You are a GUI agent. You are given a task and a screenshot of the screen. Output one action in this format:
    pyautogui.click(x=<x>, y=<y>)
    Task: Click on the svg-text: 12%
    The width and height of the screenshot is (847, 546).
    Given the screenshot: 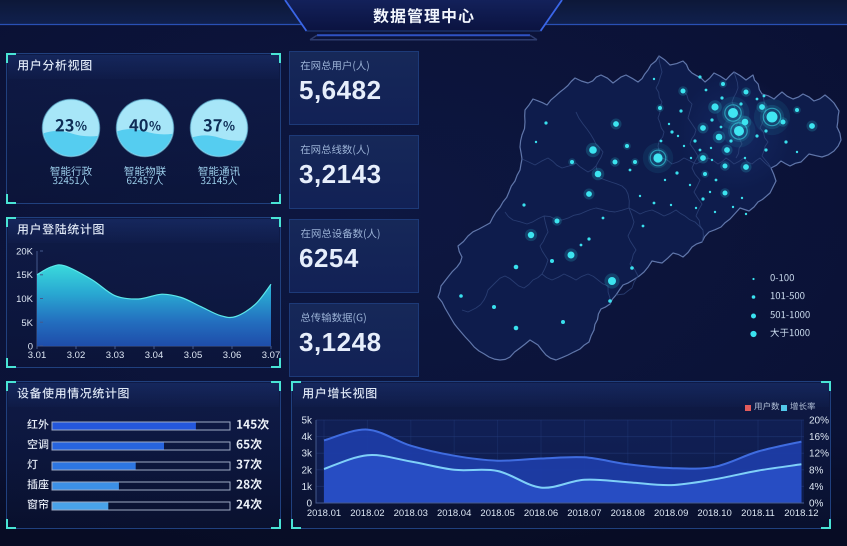 What is the action you would take?
    pyautogui.click(x=819, y=454)
    